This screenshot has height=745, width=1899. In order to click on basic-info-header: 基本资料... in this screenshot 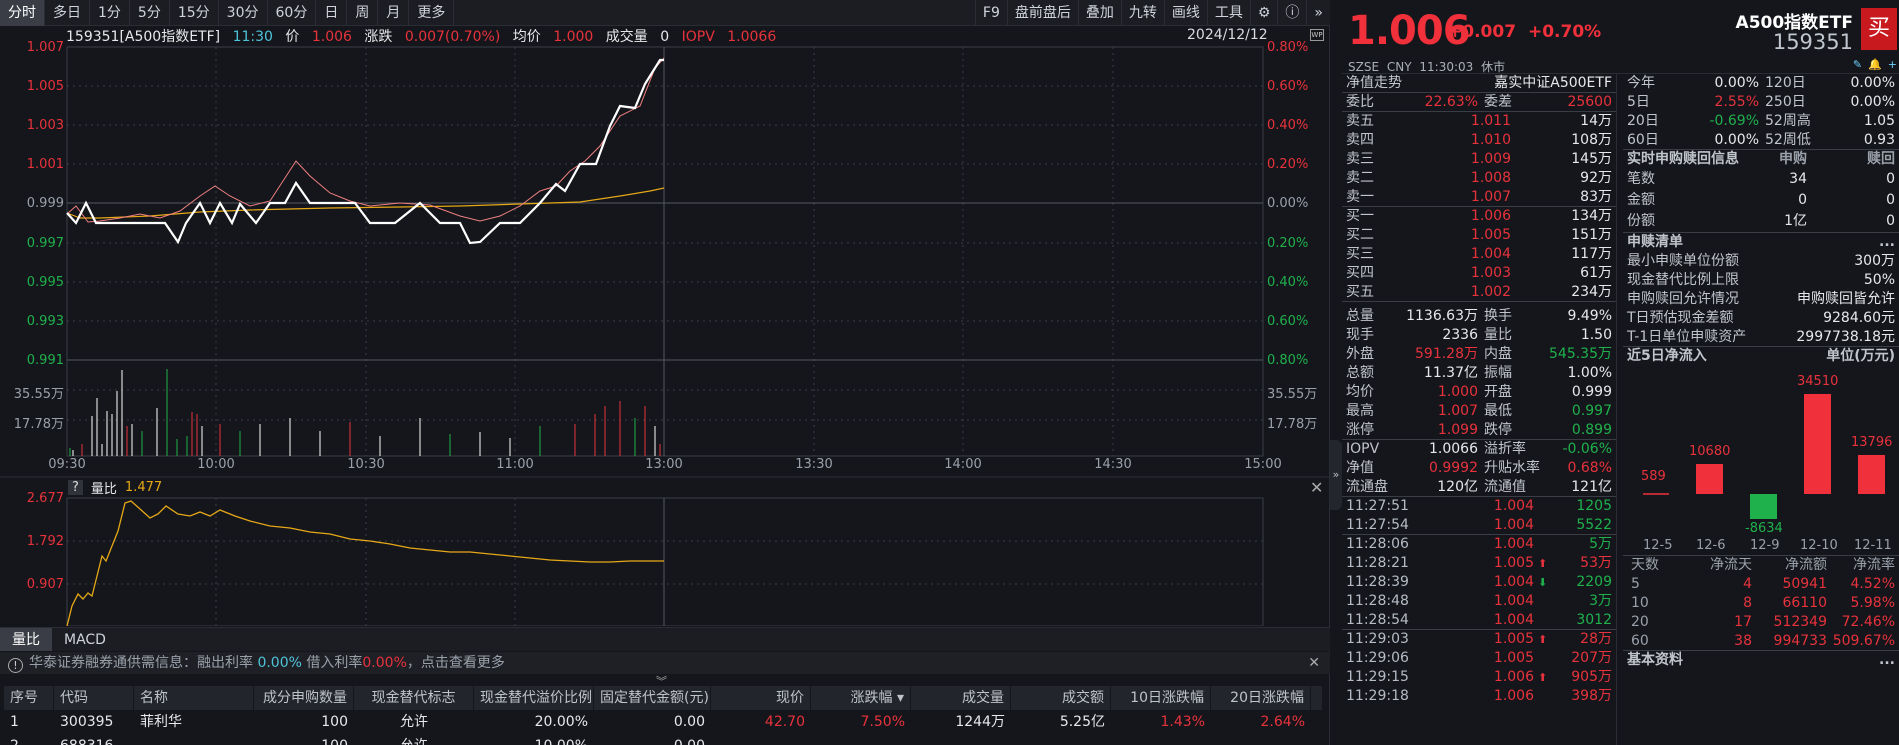, I will do `click(1761, 660)`.